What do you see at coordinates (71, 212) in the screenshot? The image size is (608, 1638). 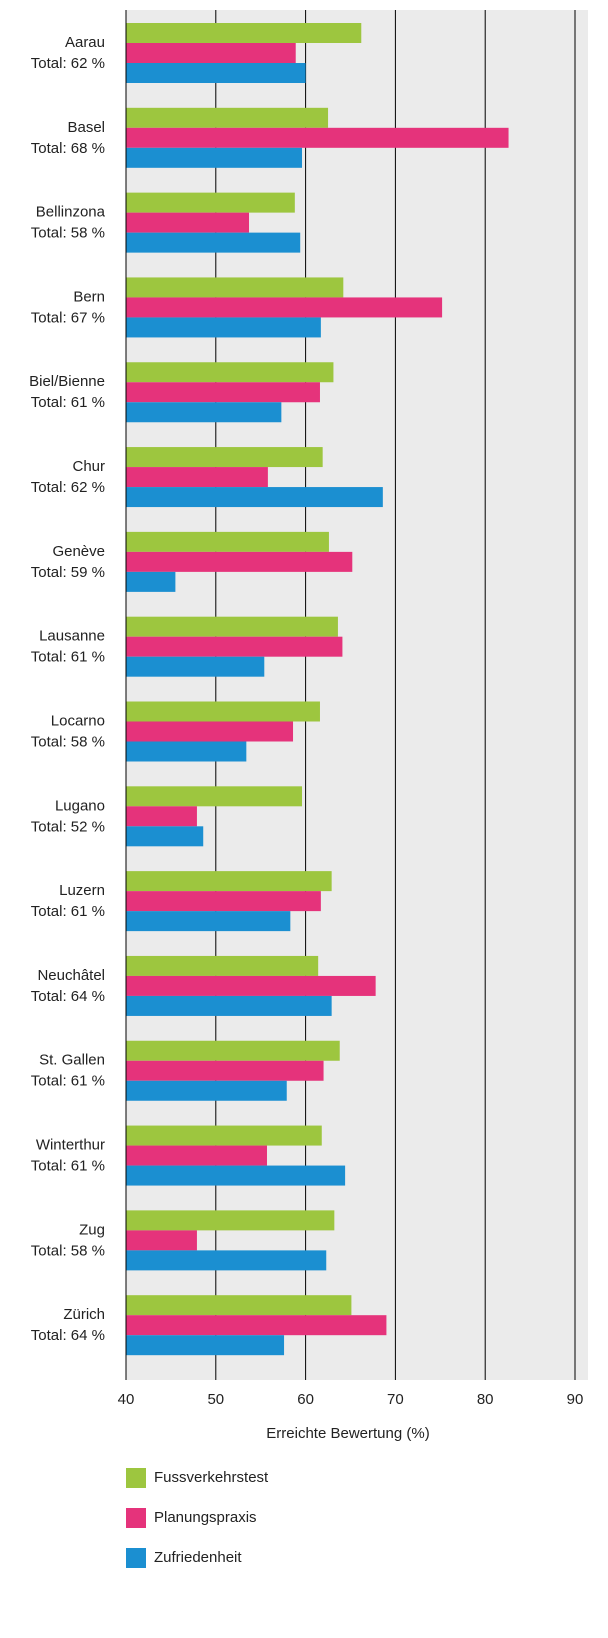 I see `category-label: Bellinzona` at bounding box center [71, 212].